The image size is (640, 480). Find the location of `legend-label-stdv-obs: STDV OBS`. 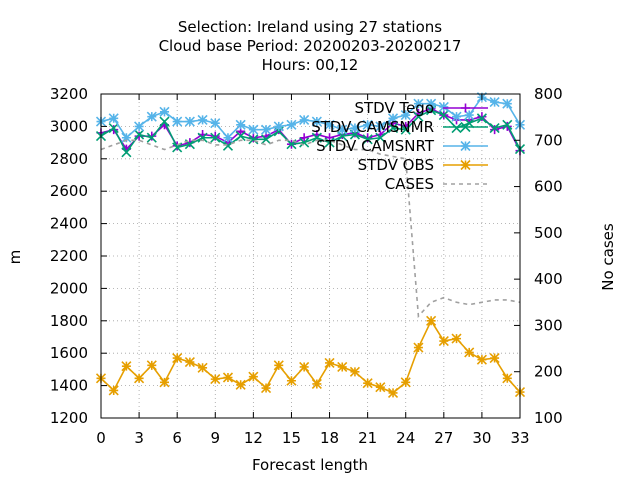

legend-label-stdv-obs: STDV OBS is located at coordinates (396, 165).